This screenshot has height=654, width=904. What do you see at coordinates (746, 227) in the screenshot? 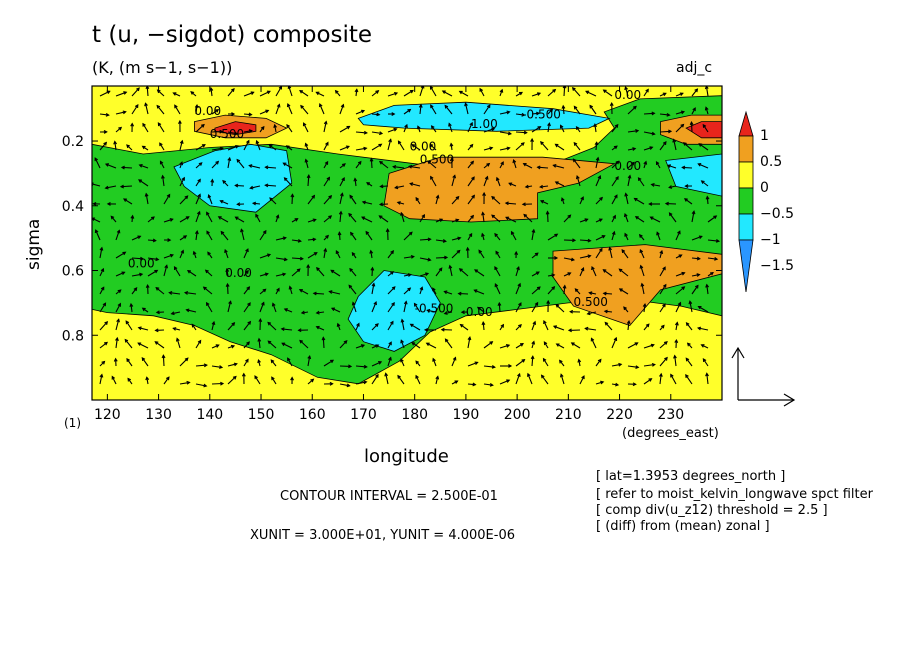
I see `colorbar-swatch` at bounding box center [746, 227].